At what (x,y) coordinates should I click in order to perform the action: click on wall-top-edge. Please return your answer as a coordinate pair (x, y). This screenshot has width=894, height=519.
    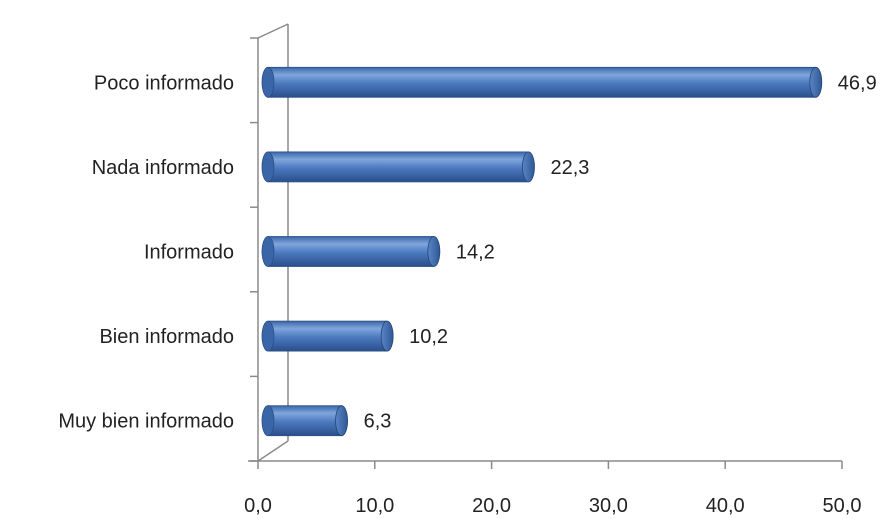
    Looking at the image, I should click on (273, 31).